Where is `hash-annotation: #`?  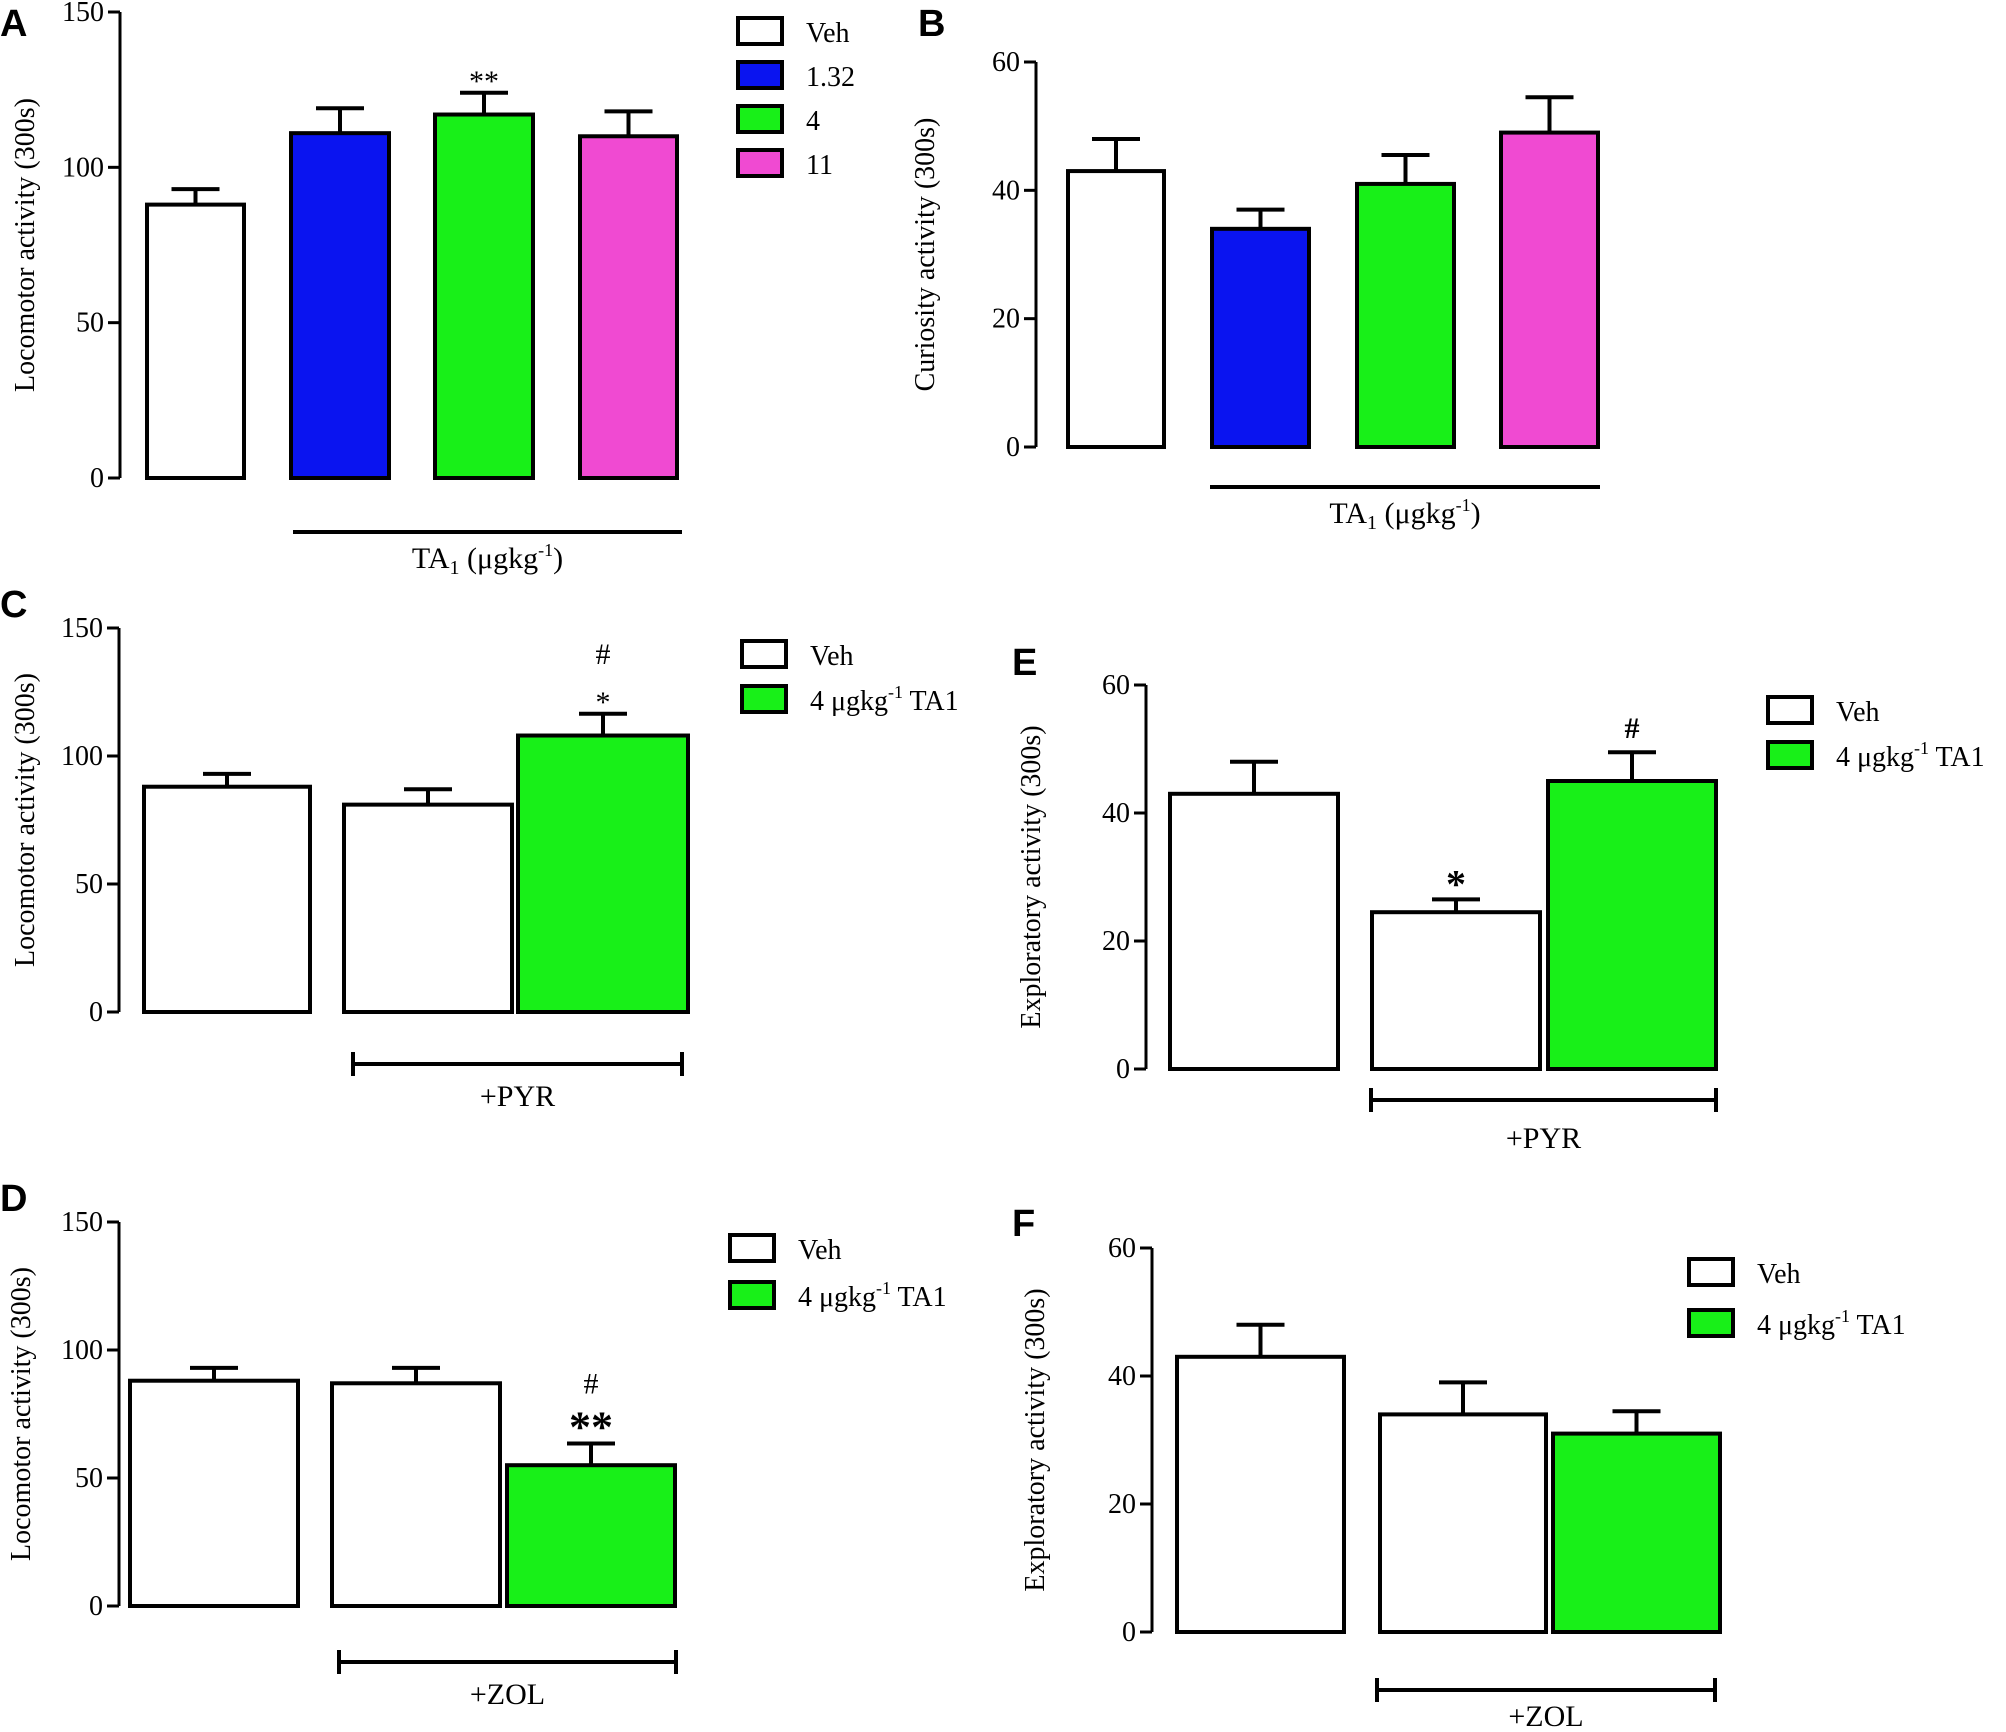 hash-annotation: # is located at coordinates (603, 654).